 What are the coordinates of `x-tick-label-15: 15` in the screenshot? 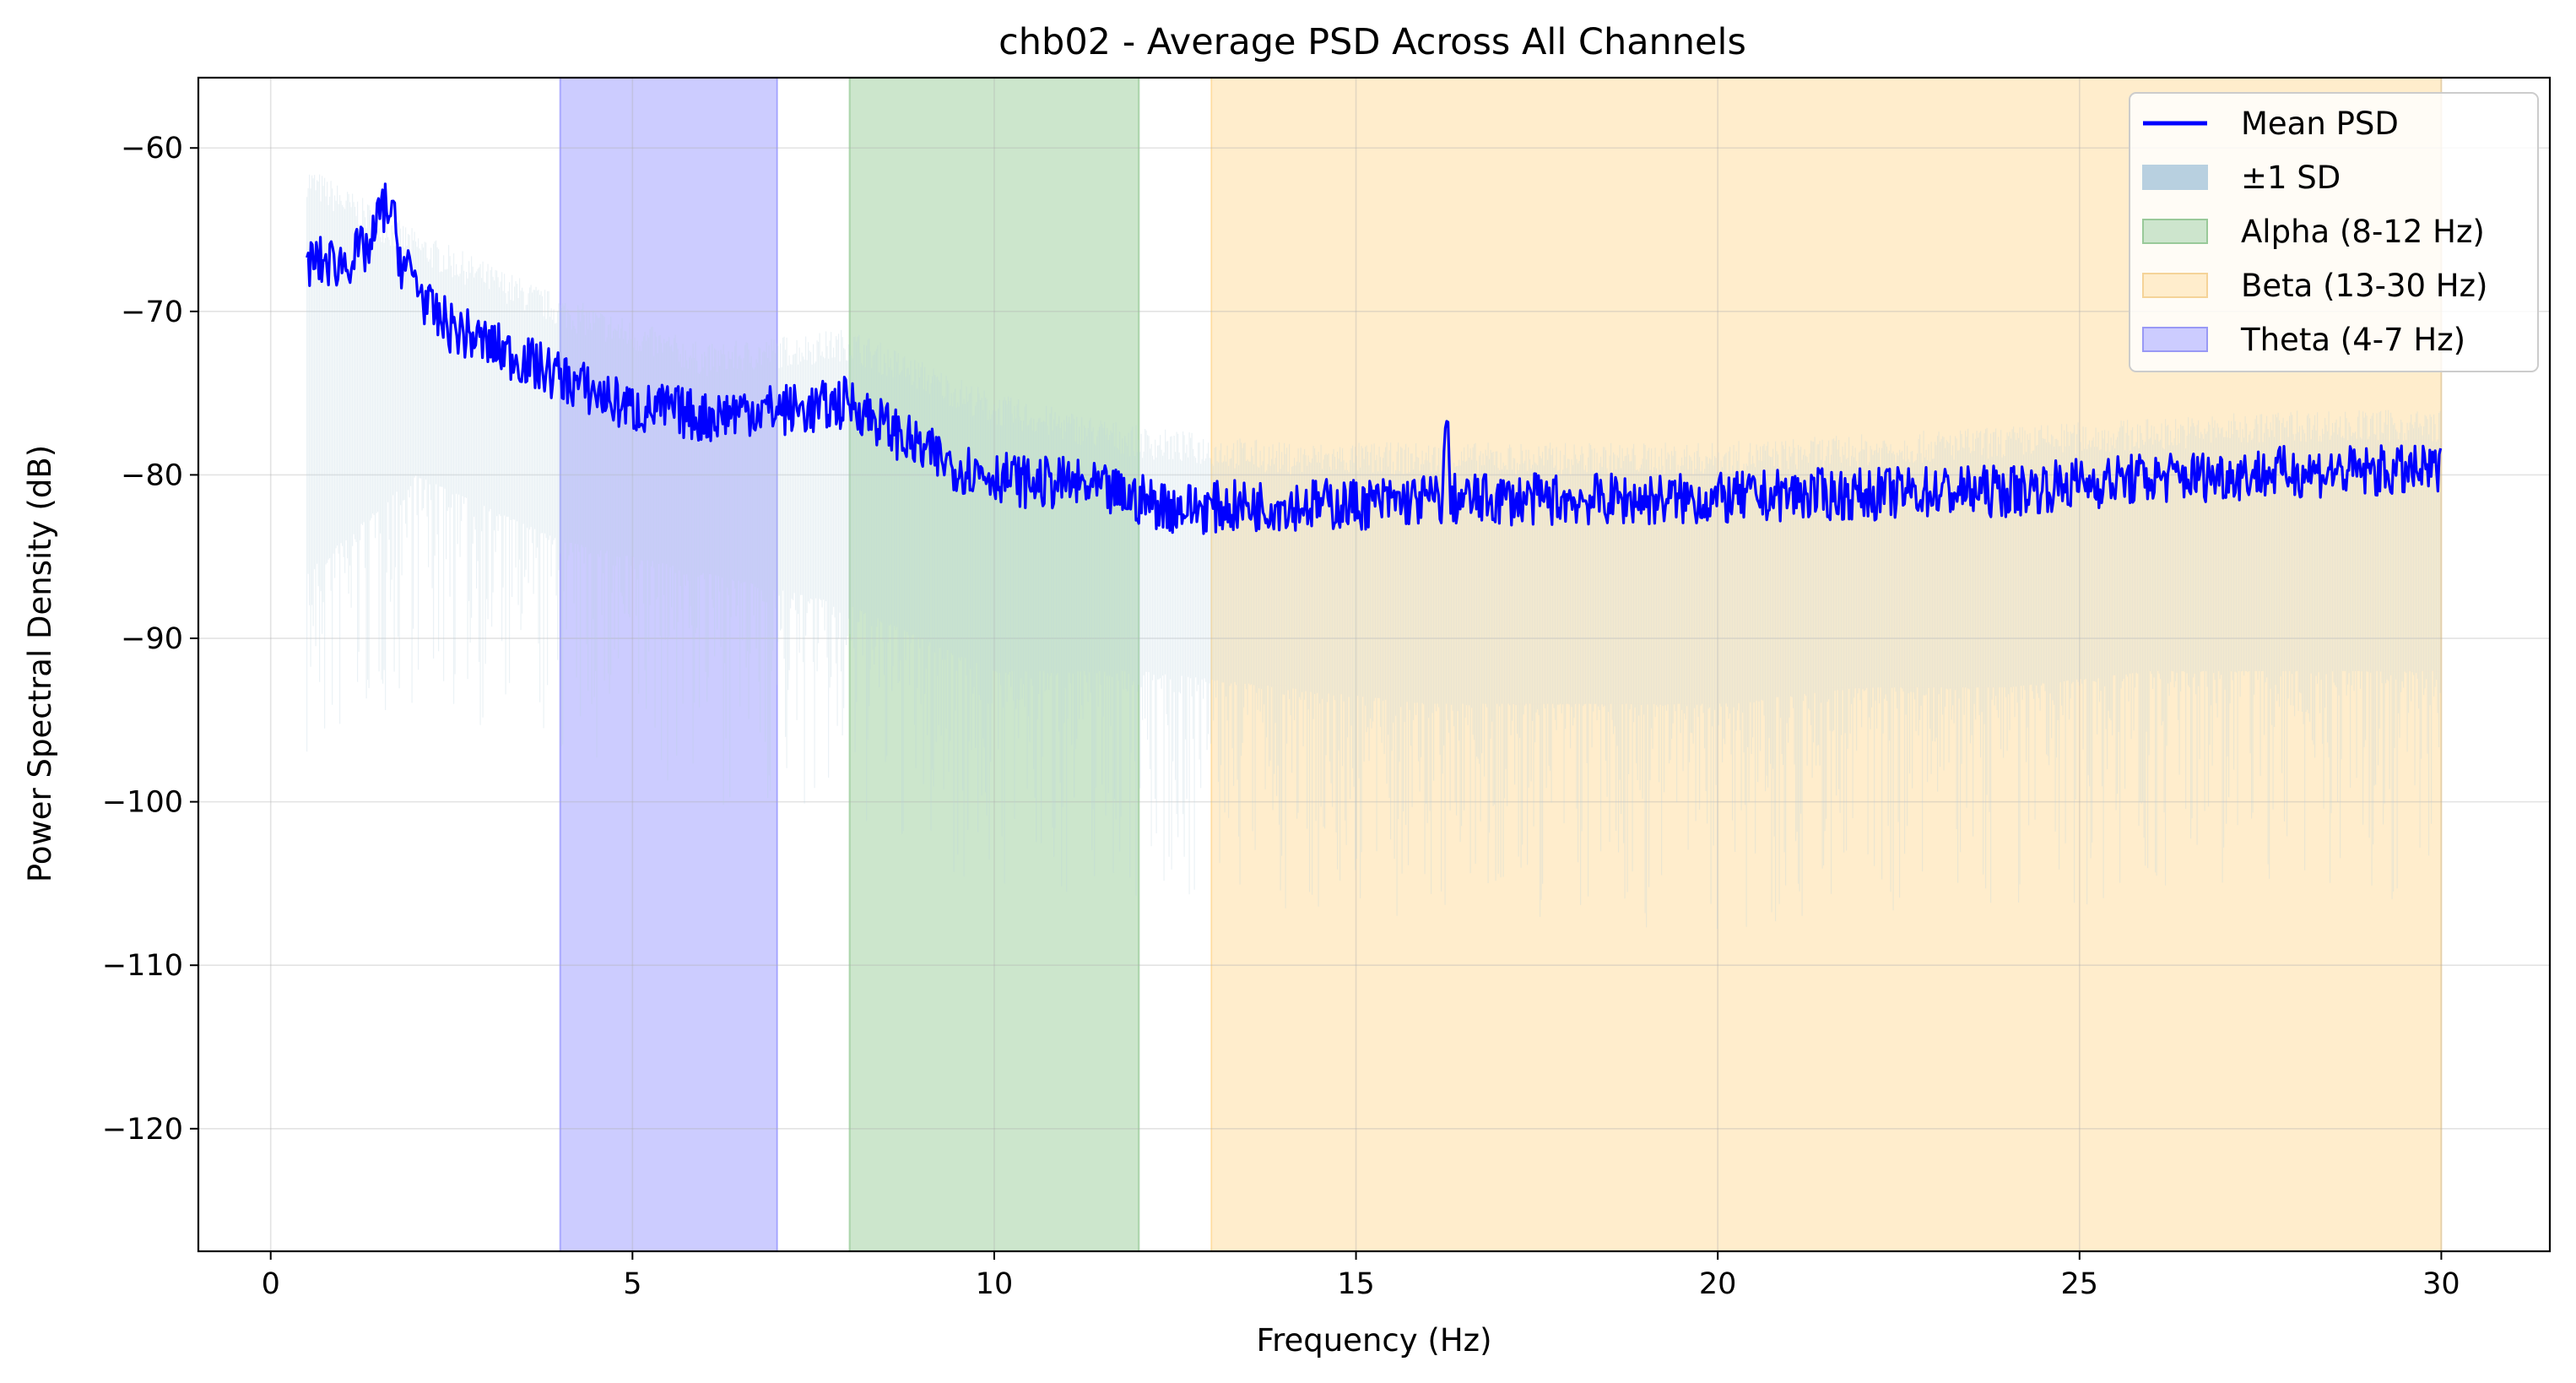 It's located at (1356, 1284).